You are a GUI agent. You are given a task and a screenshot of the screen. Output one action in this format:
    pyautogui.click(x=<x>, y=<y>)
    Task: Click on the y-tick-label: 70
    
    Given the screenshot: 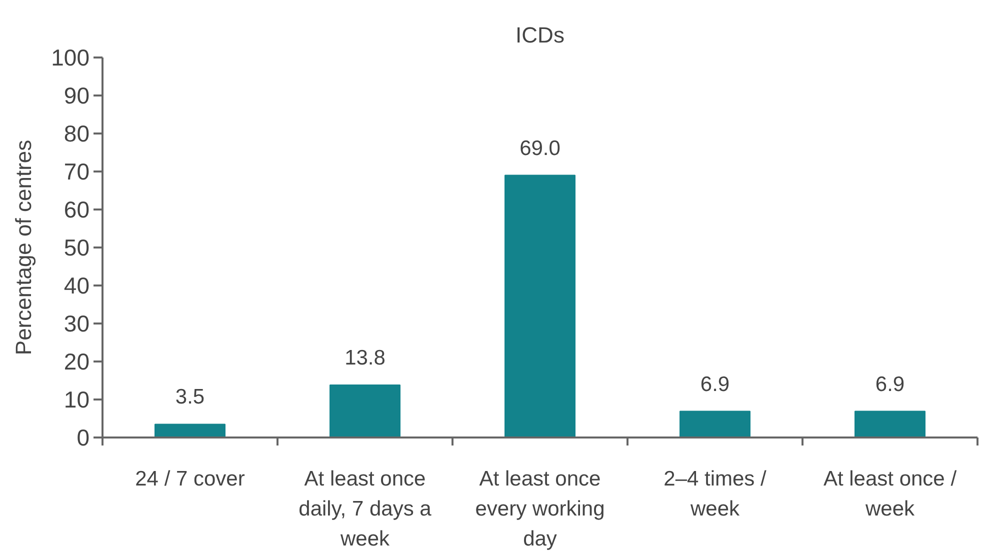 What is the action you would take?
    pyautogui.click(x=77, y=171)
    